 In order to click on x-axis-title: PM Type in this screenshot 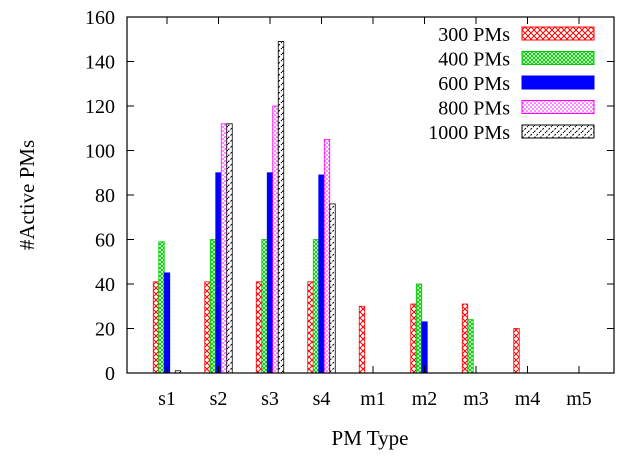, I will do `click(370, 438)`.